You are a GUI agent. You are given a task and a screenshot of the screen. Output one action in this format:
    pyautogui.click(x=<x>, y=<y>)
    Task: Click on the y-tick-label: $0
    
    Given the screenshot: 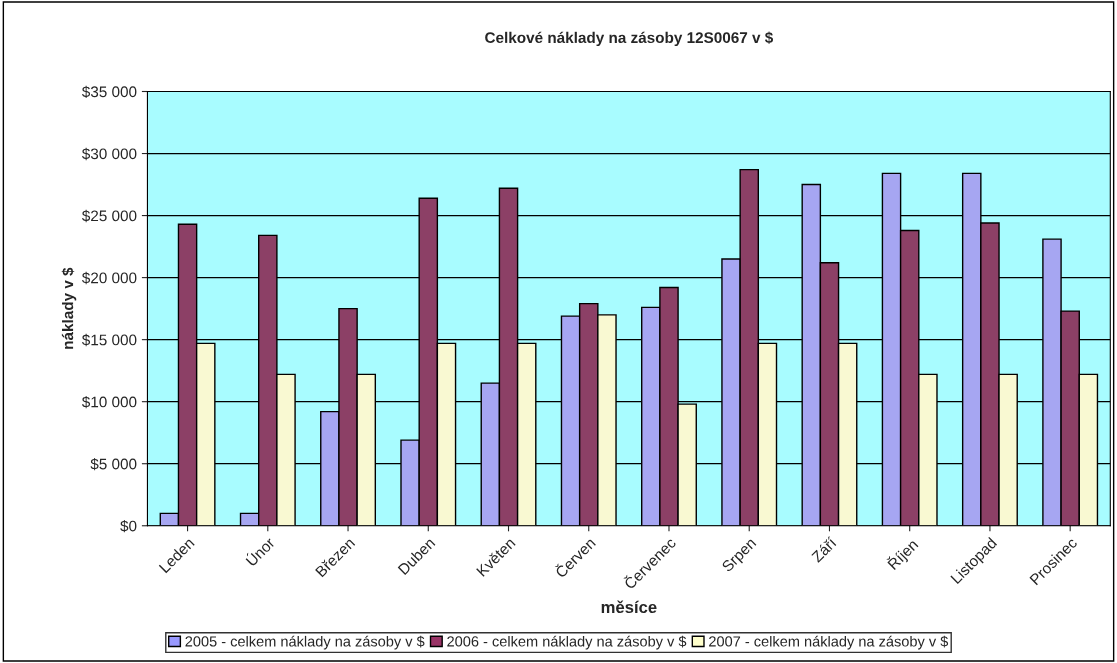 What is the action you would take?
    pyautogui.click(x=128, y=526)
    